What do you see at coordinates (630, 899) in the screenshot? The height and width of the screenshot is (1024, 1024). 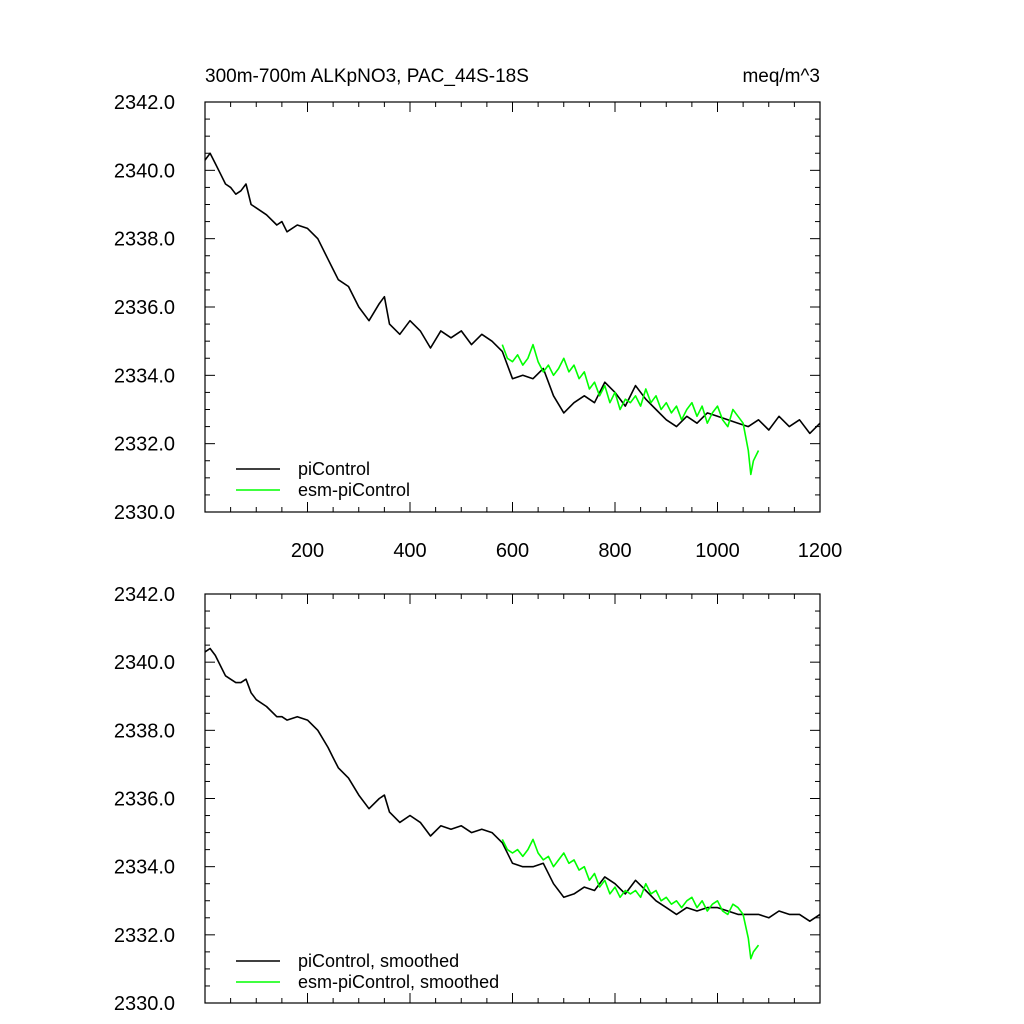 I see `series-line-esm-picontrol-smoothed` at bounding box center [630, 899].